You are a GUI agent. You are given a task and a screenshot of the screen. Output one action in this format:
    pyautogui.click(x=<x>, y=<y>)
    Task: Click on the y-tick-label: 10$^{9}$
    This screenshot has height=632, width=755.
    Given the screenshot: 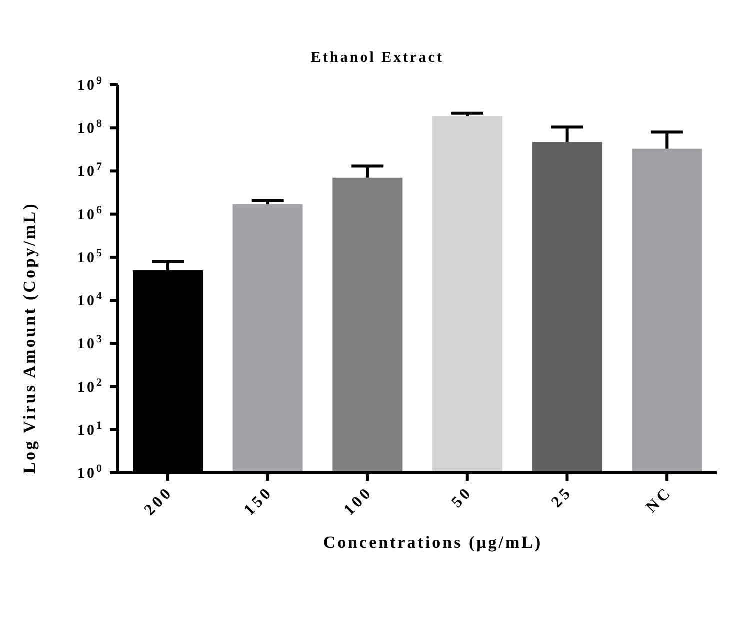 What is the action you would take?
    pyautogui.click(x=91, y=84)
    